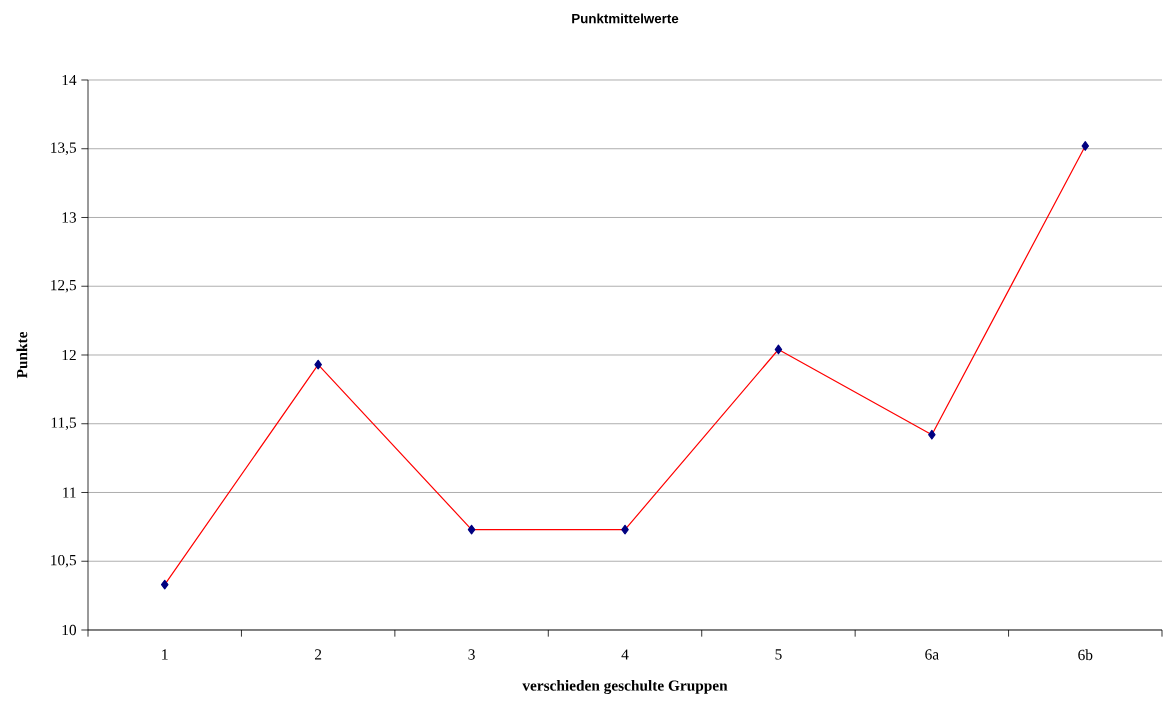 The height and width of the screenshot is (706, 1163). What do you see at coordinates (64, 561) in the screenshot?
I see `y-tick-label: 10,5` at bounding box center [64, 561].